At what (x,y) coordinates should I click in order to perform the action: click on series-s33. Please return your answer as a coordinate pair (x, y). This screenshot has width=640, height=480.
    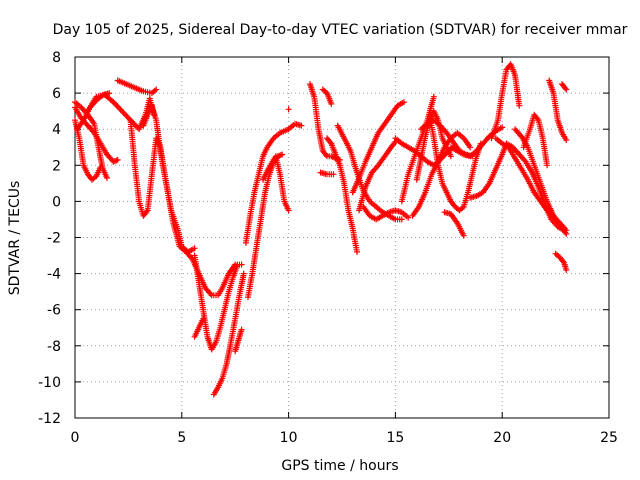
    Looking at the image, I should click on (488, 170).